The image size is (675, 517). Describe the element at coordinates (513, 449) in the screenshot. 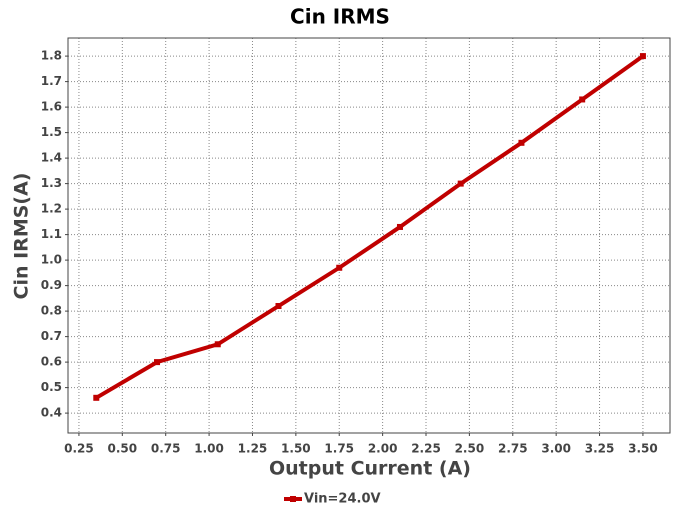

I see `x-tick-label: 2.75` at that location.